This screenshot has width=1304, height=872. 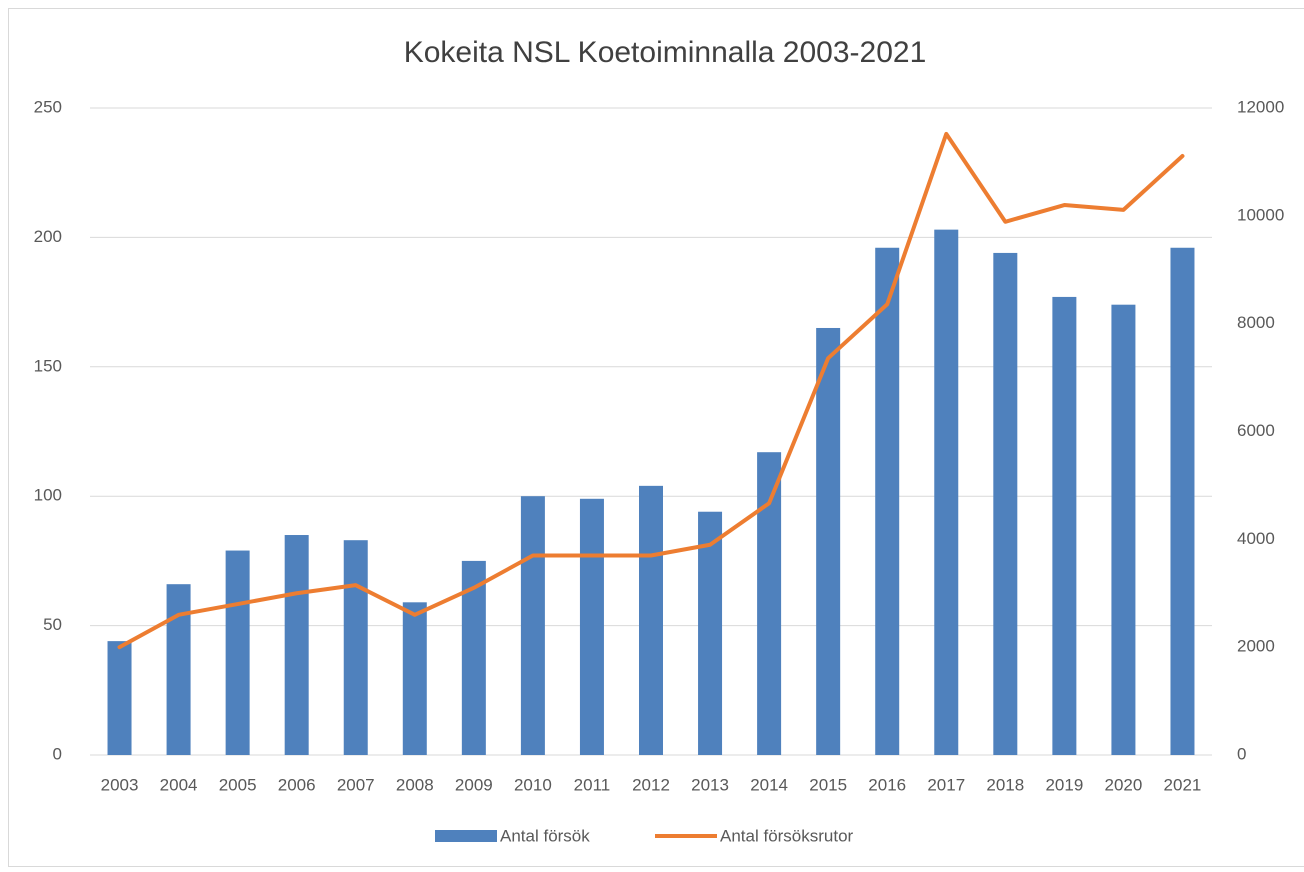 What do you see at coordinates (946, 784) in the screenshot?
I see `x-tick-label: 2017` at bounding box center [946, 784].